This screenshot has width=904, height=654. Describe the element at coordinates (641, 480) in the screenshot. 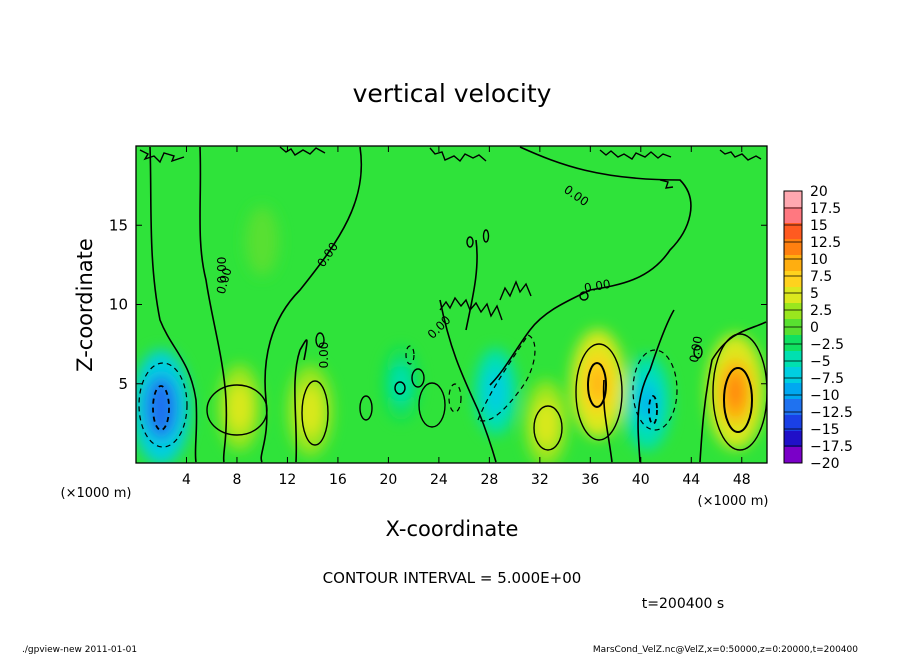

I see `x-tick-label: 40` at that location.